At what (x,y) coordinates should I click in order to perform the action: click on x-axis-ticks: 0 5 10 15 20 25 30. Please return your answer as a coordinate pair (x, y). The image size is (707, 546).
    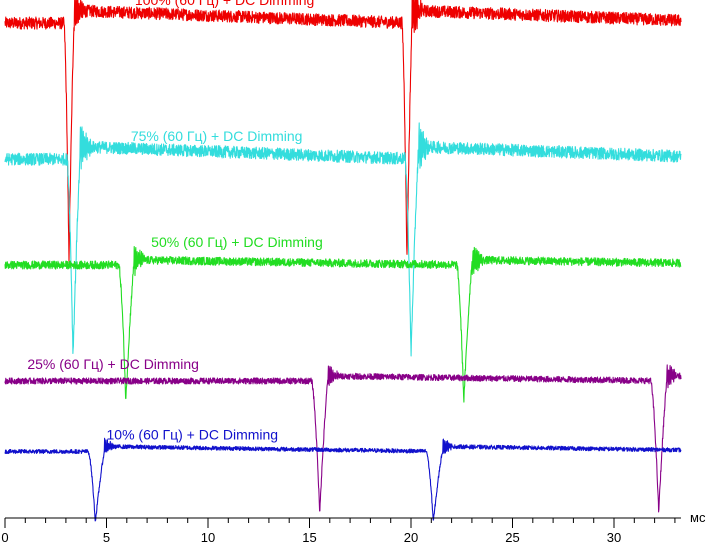
    Looking at the image, I should click on (338, 531).